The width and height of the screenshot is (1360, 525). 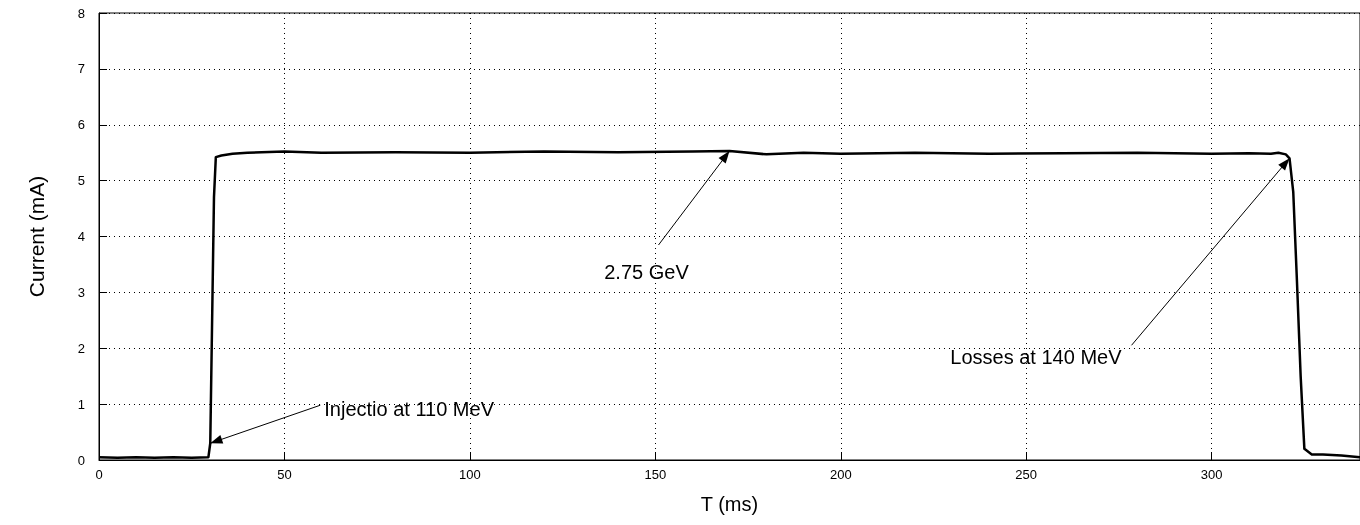 What do you see at coordinates (36, 236) in the screenshot?
I see `y-axis-title: Current (mA)` at bounding box center [36, 236].